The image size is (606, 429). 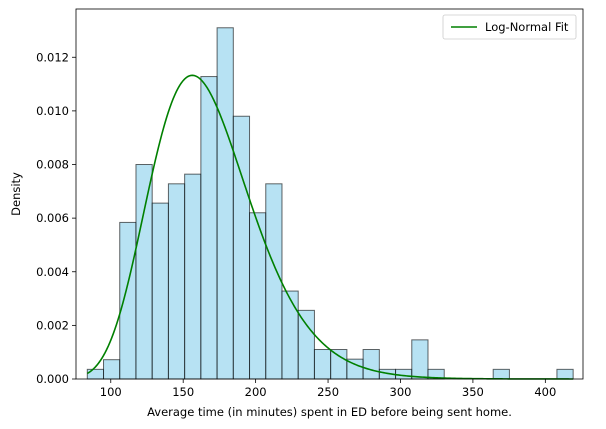 What do you see at coordinates (473, 392) in the screenshot?
I see `x-tick-label-350: 350` at bounding box center [473, 392].